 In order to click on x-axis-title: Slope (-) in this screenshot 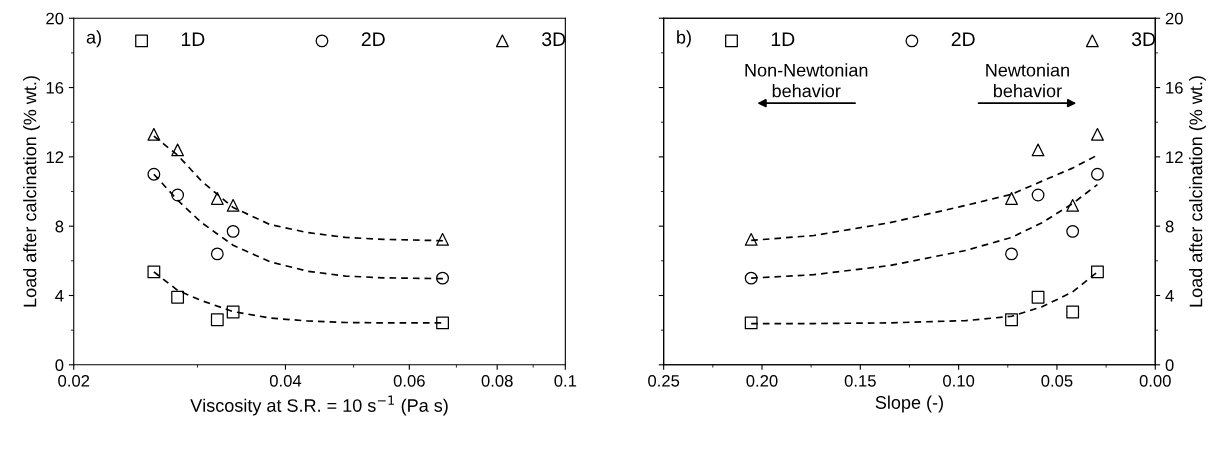, I will do `click(909, 404)`.